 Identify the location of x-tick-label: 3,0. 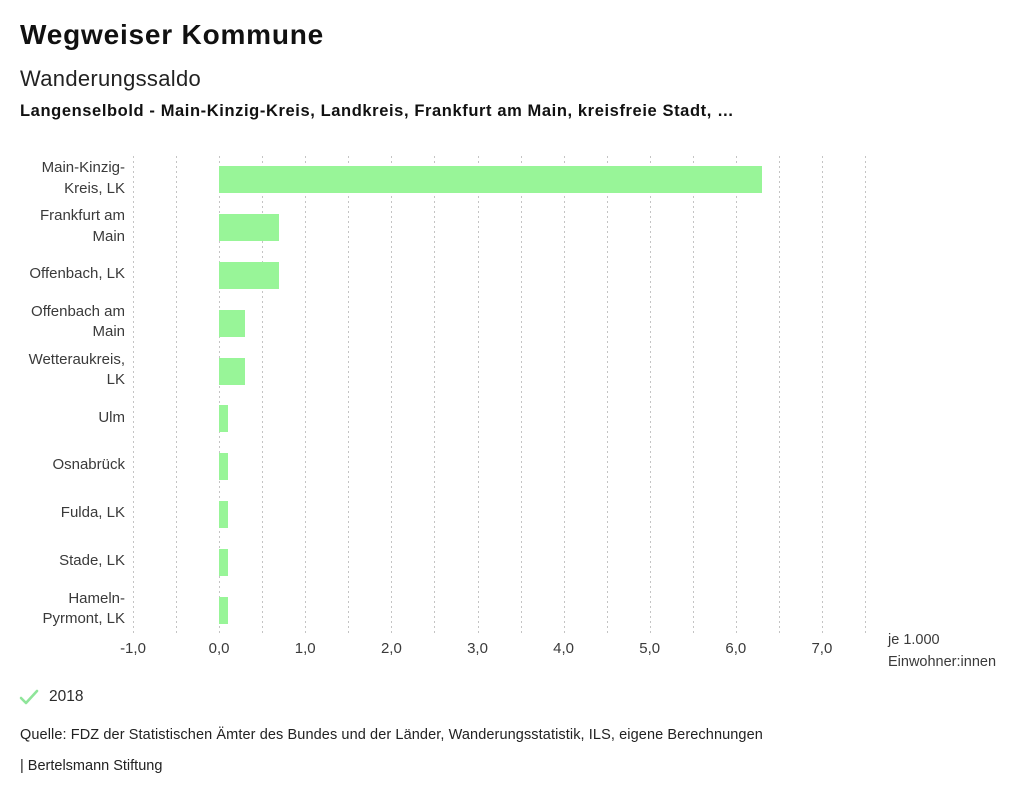
(477, 648).